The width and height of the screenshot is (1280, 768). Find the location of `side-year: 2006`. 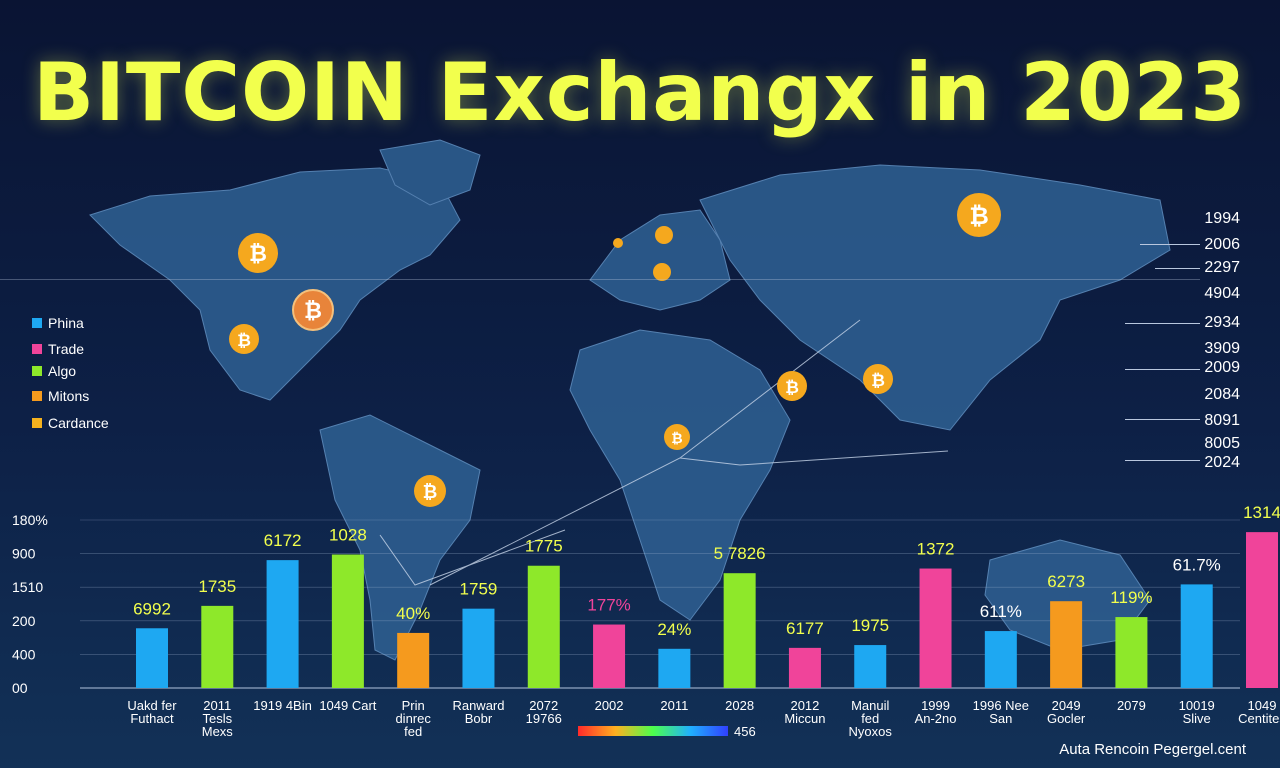

side-year: 2006 is located at coordinates (1222, 244).